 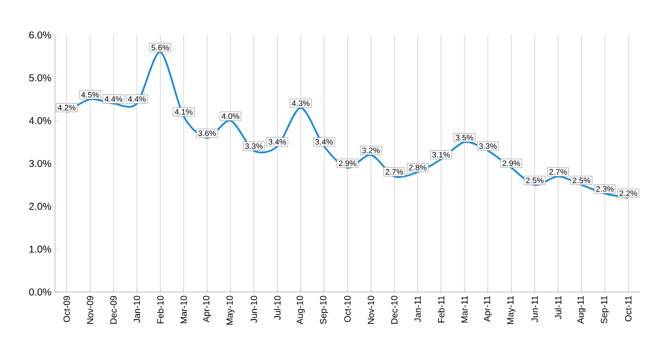 I want to click on x-tick-label: Mar-11, so click(x=464, y=309).